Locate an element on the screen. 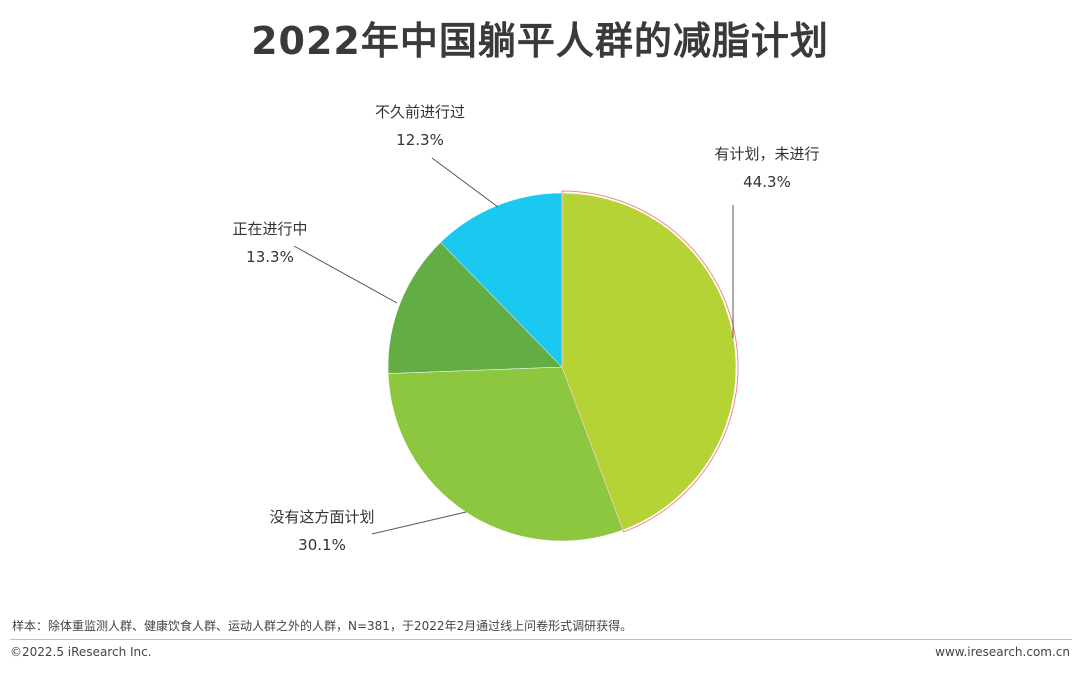 The width and height of the screenshot is (1080, 675). slice-label: 有计划，未进行 is located at coordinates (766, 154).